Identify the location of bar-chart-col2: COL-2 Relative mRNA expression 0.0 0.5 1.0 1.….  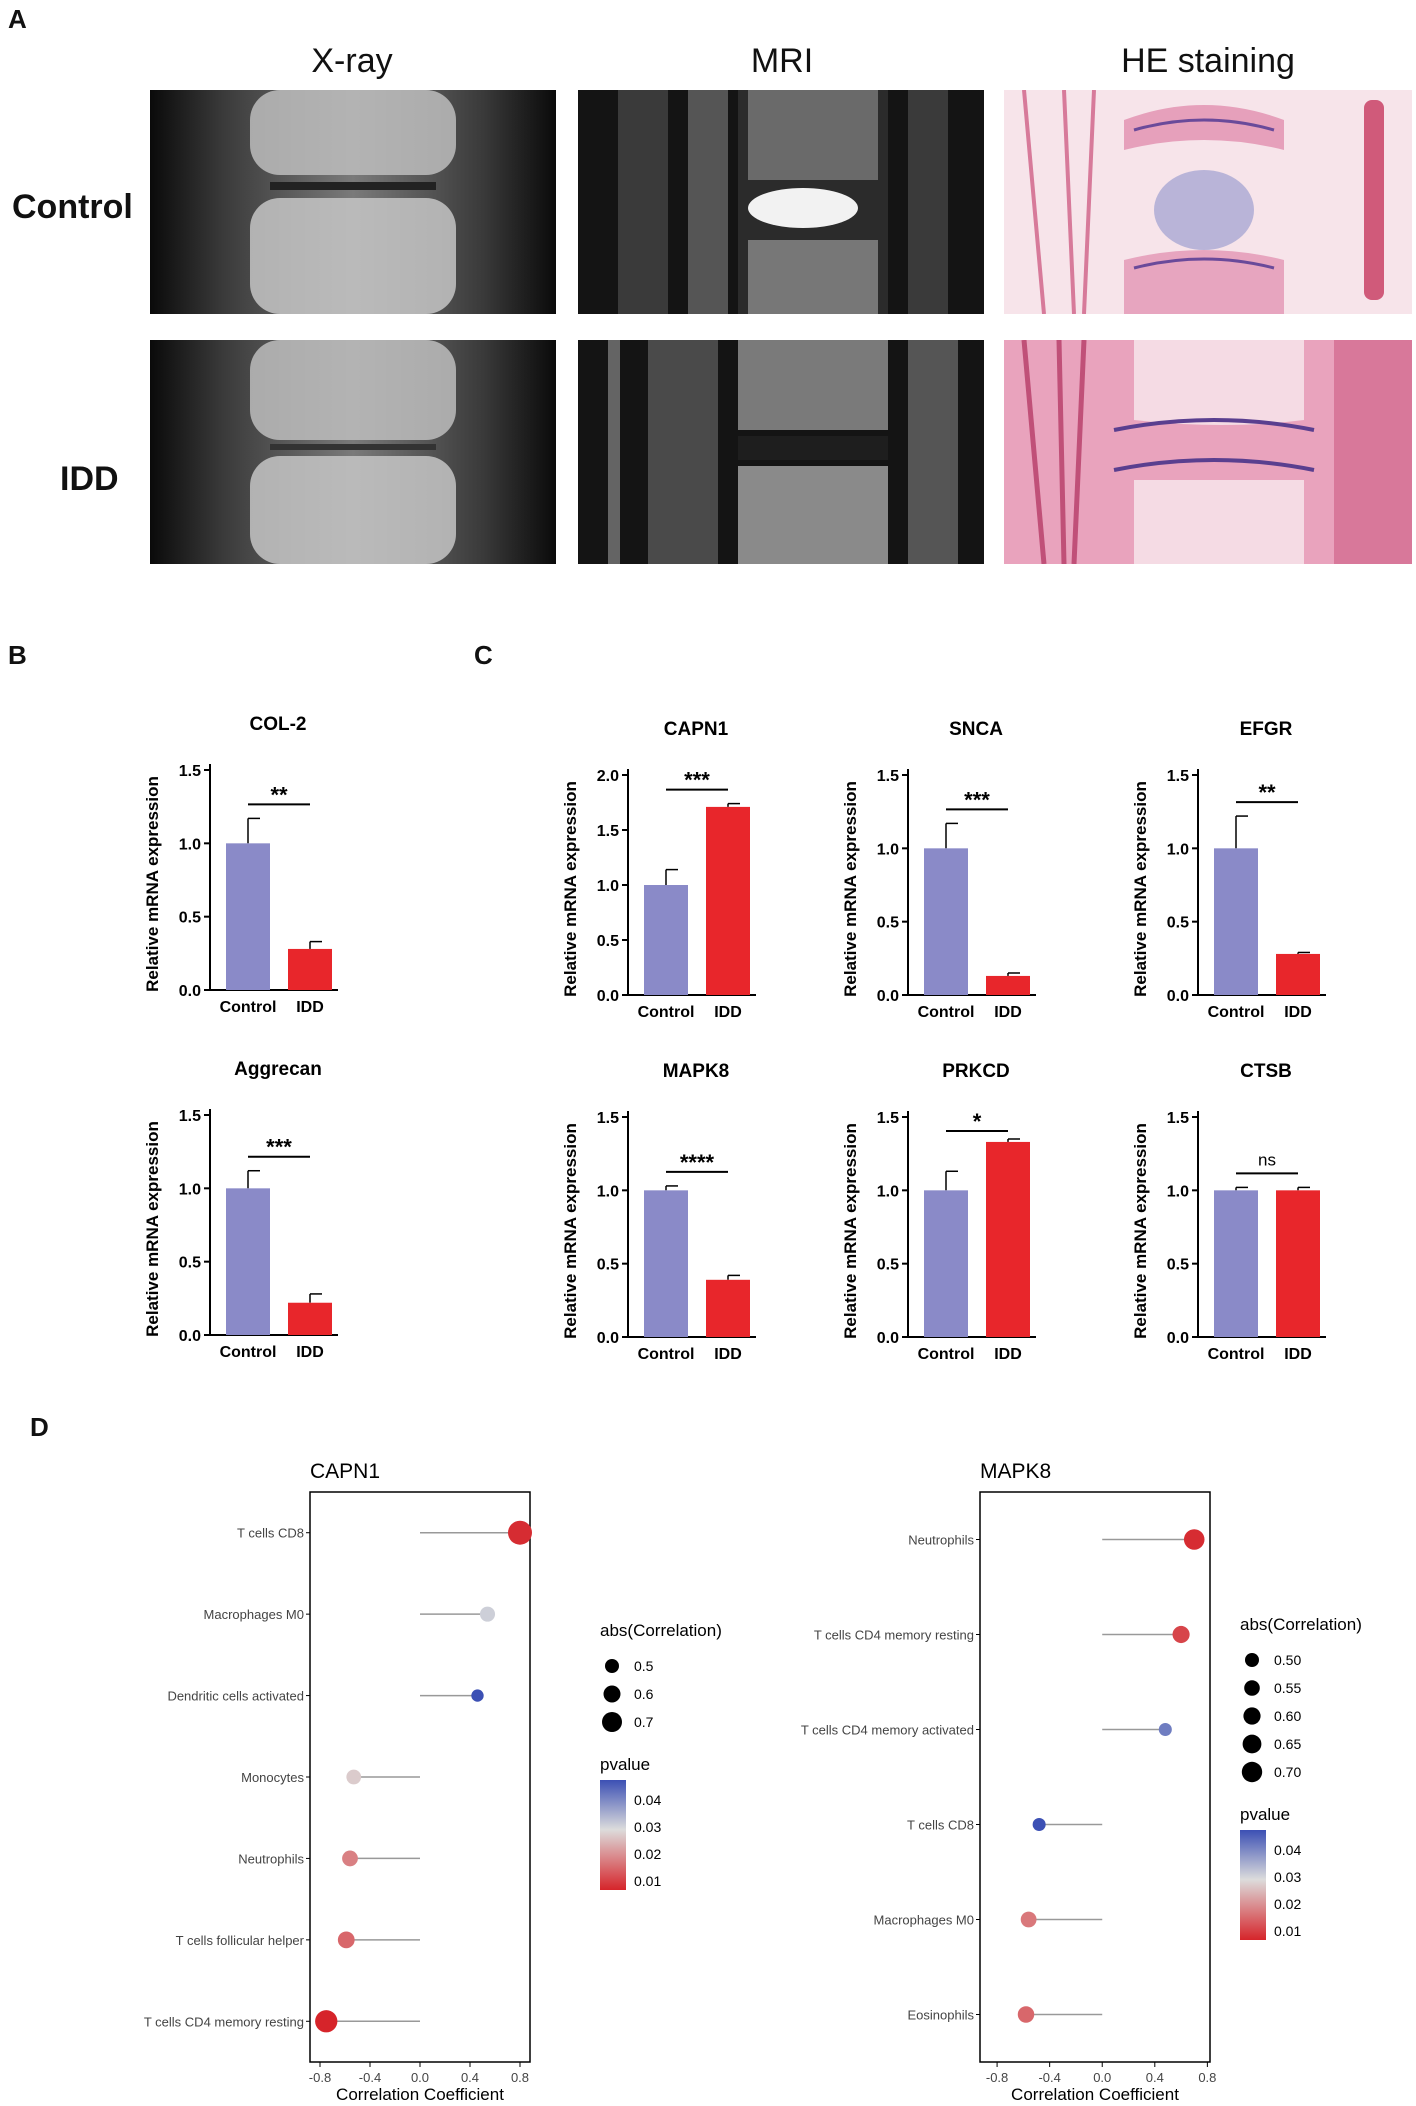
(240, 865).